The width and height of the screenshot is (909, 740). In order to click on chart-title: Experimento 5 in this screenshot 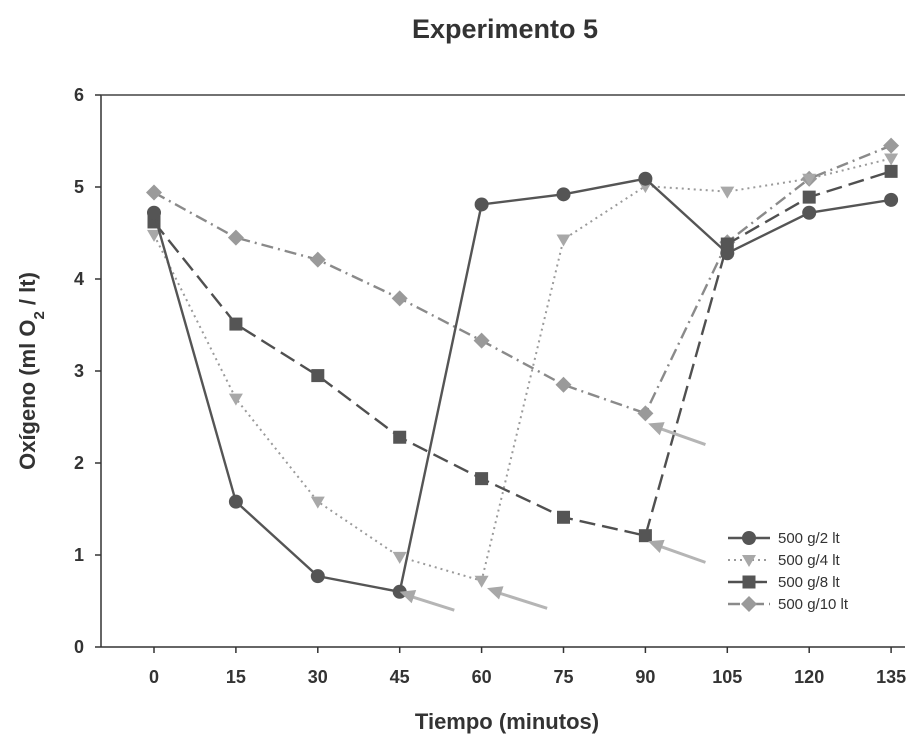, I will do `click(505, 29)`.